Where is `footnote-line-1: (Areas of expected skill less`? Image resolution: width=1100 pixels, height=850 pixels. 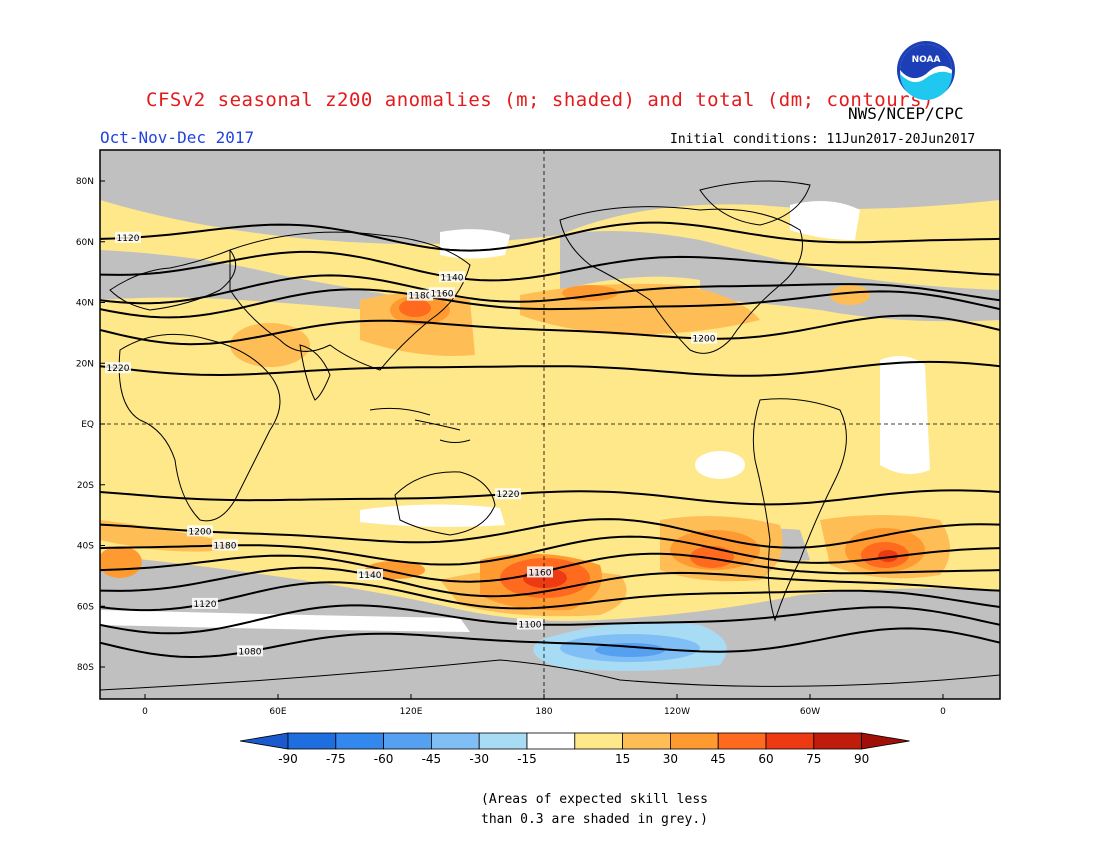
footnote-line-1: (Areas of expected skill less is located at coordinates (594, 799).